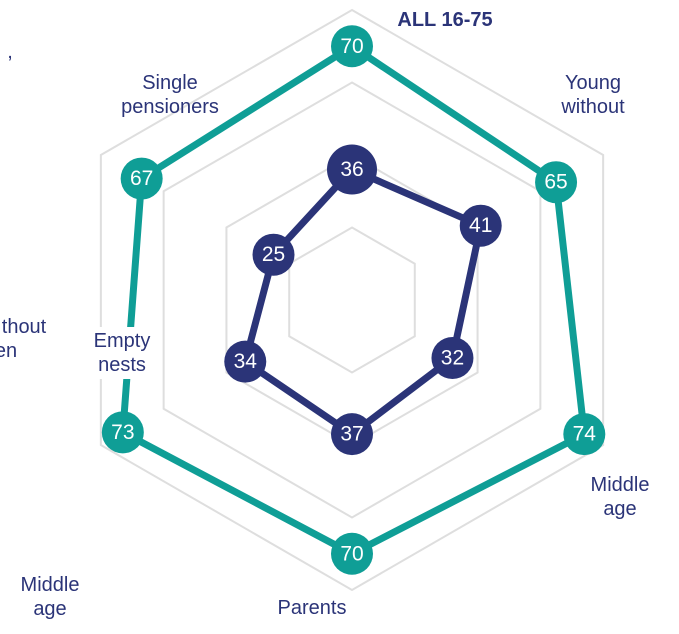  What do you see at coordinates (620, 497) in the screenshot?
I see `category-label: Middle age` at bounding box center [620, 497].